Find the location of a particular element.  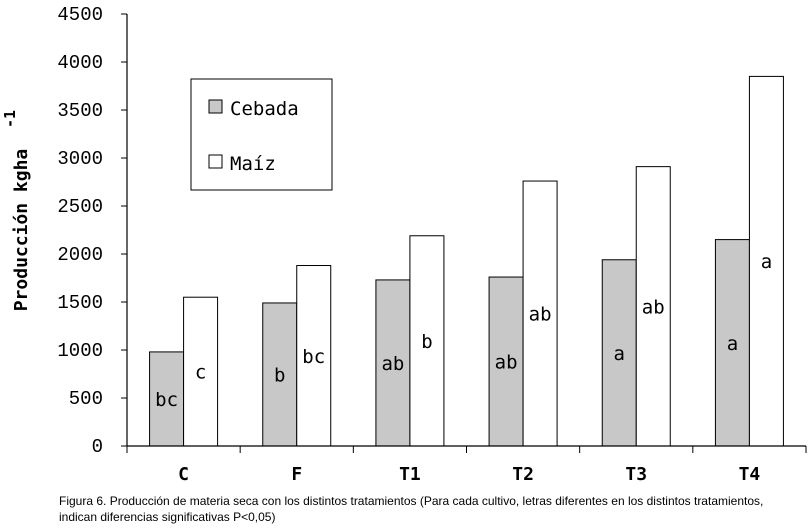

bar-label-ma-z-c: c is located at coordinates (200, 373).